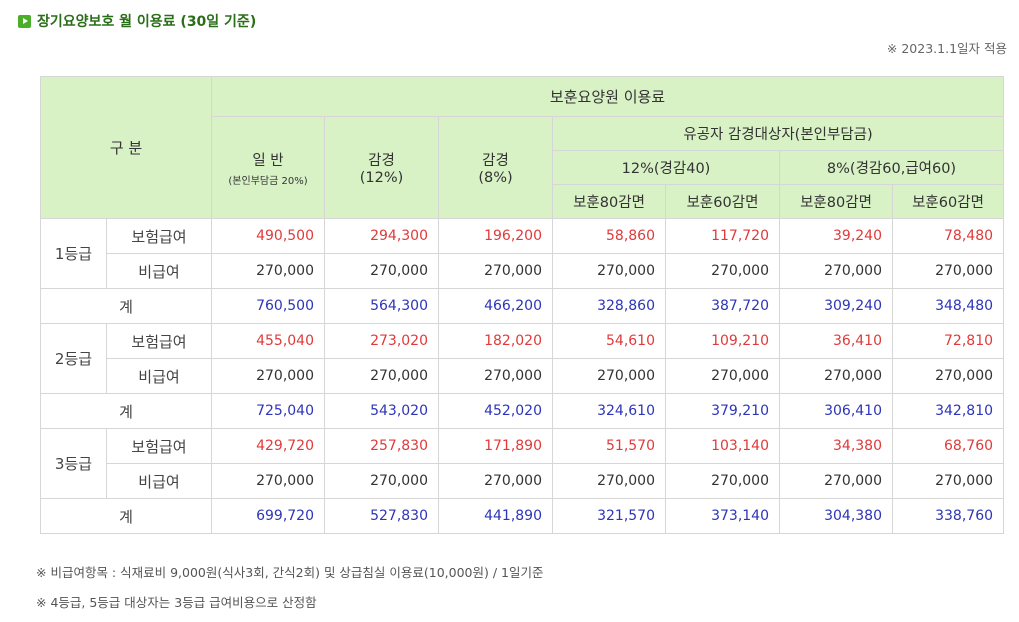 The height and width of the screenshot is (622, 1019). What do you see at coordinates (948, 341) in the screenshot?
I see `insured-amount-cell: 72,810` at bounding box center [948, 341].